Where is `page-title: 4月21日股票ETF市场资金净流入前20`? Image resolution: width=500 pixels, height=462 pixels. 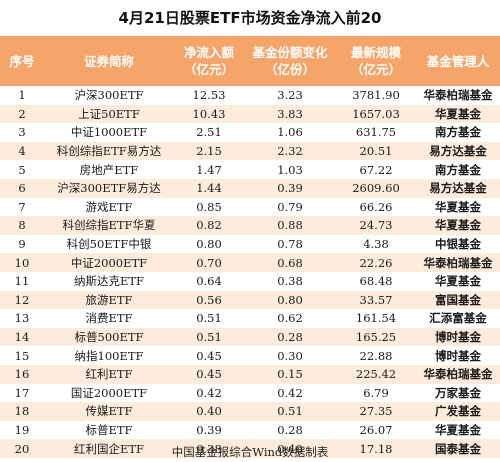 page-title: 4月21日股票ETF市场资金净流入前20 is located at coordinates (250, 18).